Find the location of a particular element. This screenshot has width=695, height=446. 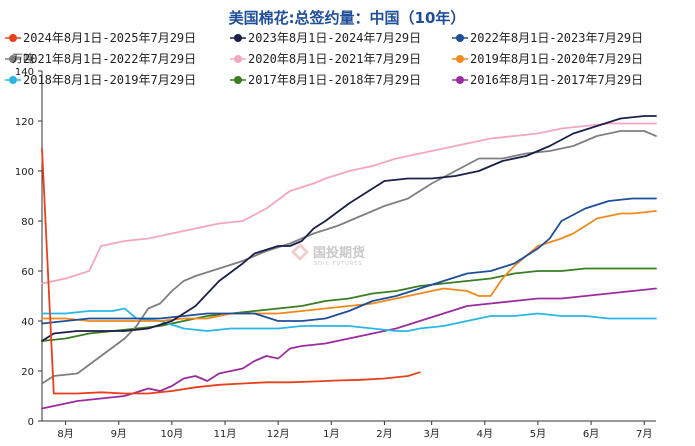

y-tick-label: 140 is located at coordinates (24, 72).